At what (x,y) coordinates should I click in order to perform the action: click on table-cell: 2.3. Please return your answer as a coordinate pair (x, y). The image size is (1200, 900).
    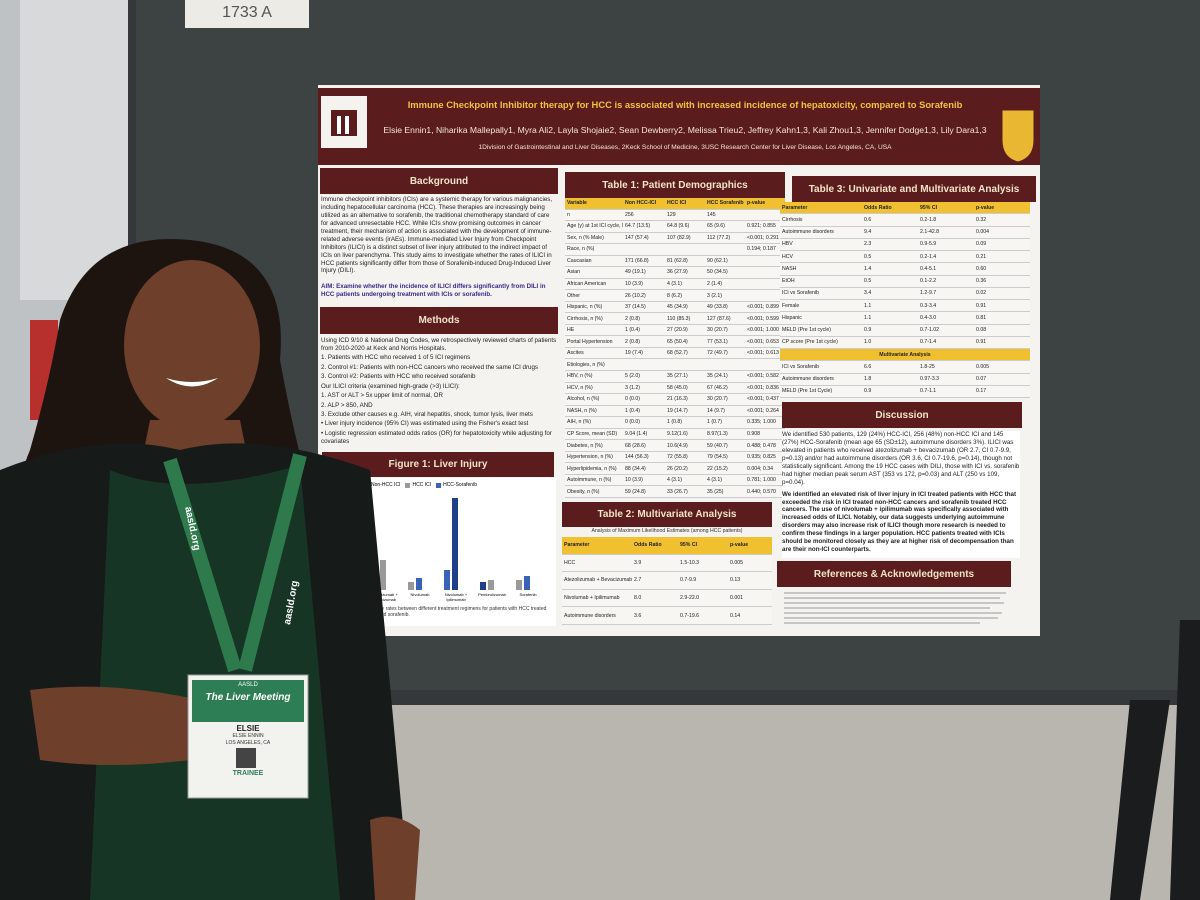
    Looking at the image, I should click on (890, 245).